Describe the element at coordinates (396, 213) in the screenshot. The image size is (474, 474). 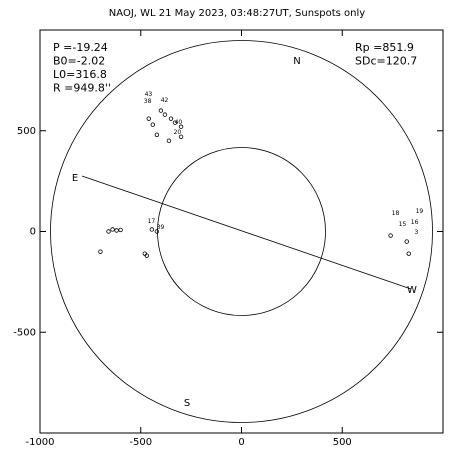
I see `region-label: 18` at that location.